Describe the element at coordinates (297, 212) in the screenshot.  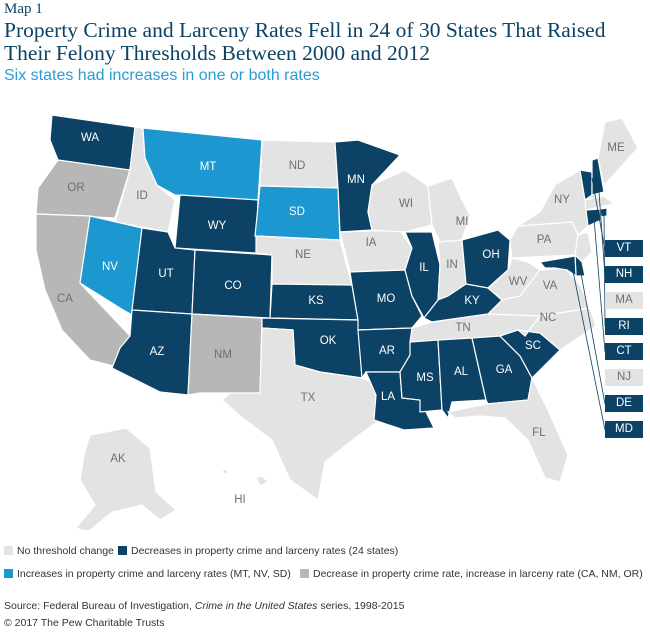
I see `label-sd: SD` at that location.